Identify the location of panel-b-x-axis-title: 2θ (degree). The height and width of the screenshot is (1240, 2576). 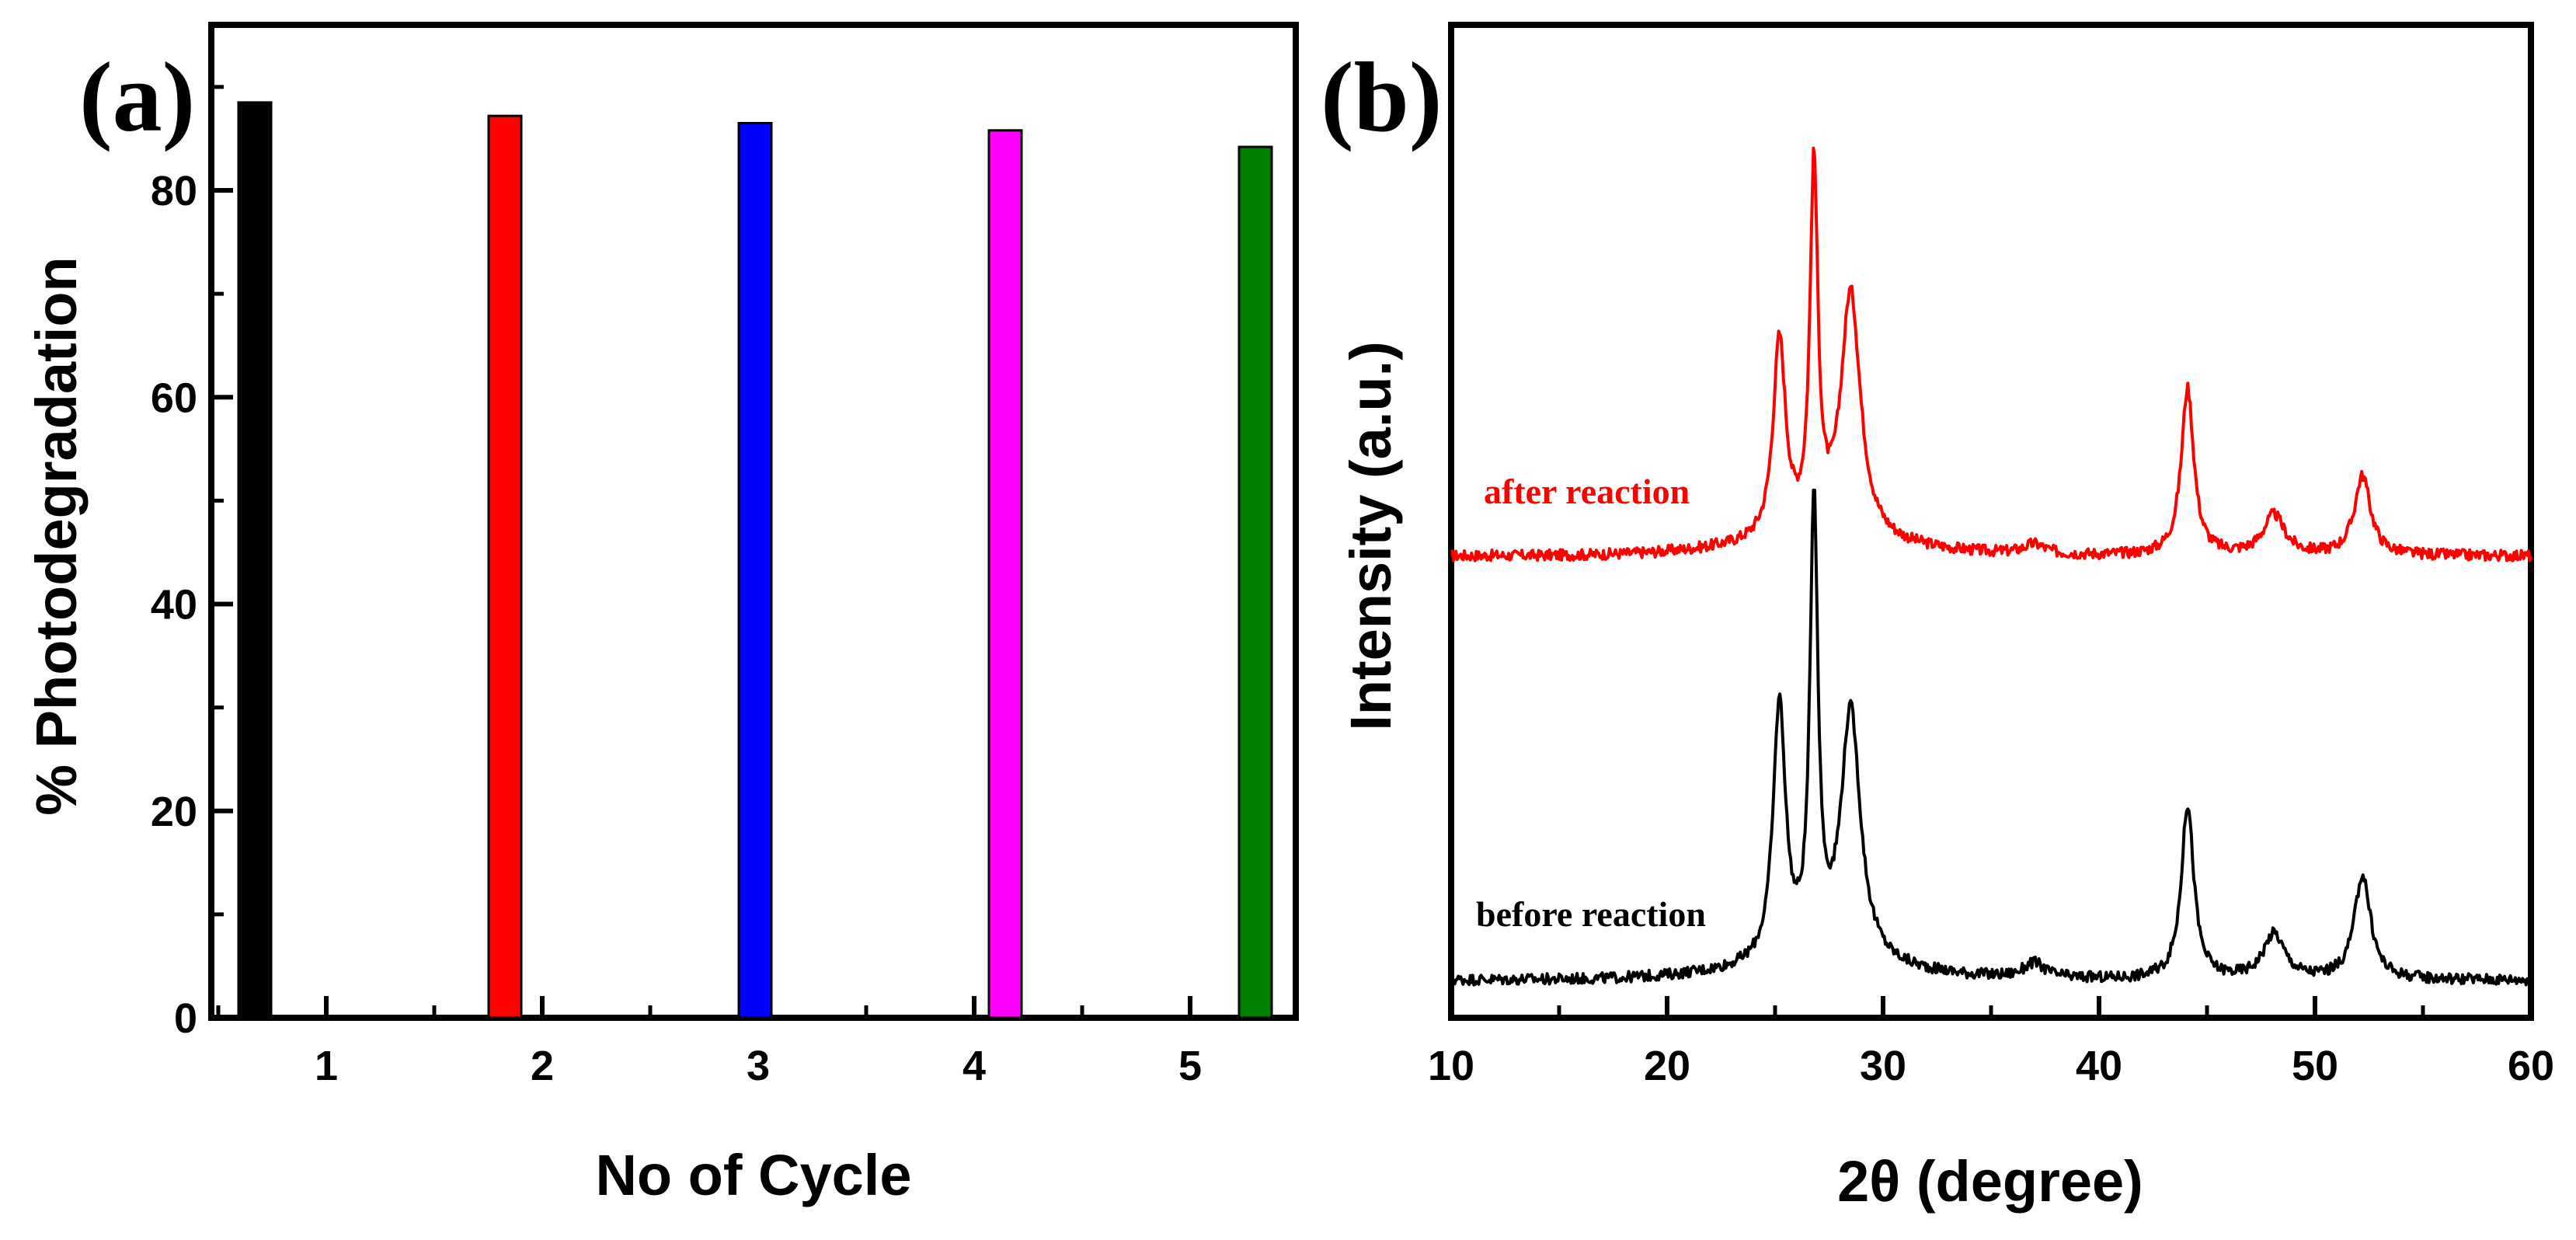
(1990, 1181).